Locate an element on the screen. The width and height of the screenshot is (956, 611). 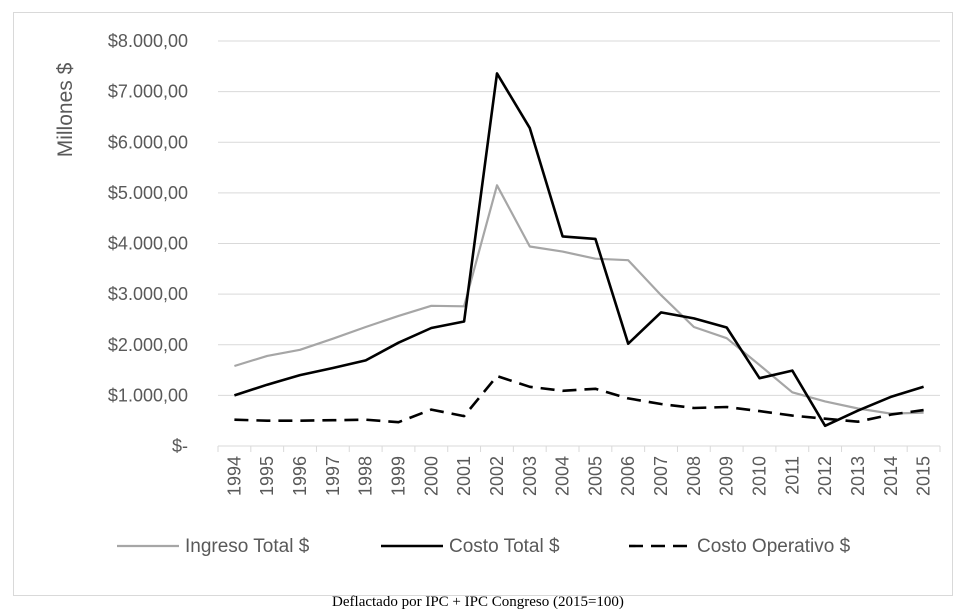
x-tick-label: 2013 is located at coordinates (858, 476).